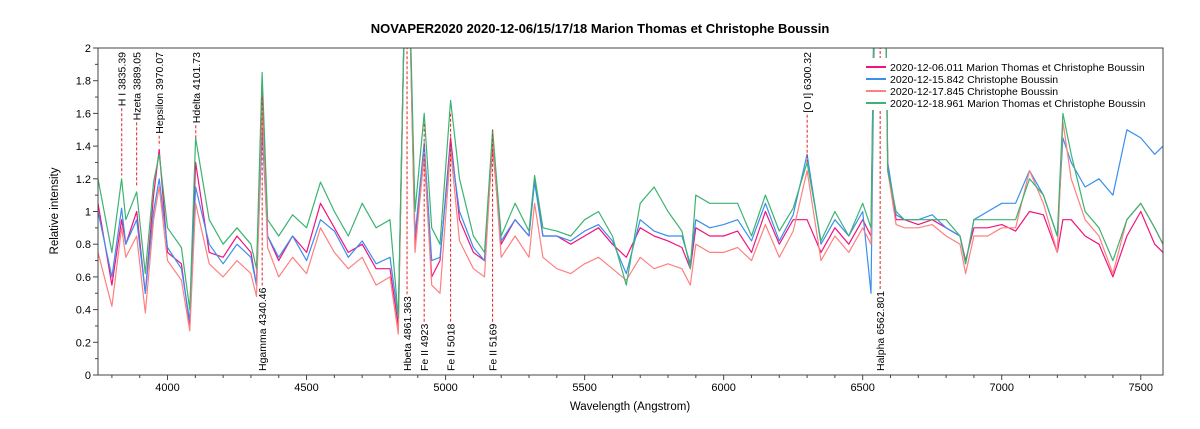  What do you see at coordinates (306, 388) in the screenshot?
I see `x-tick-label: 4500` at bounding box center [306, 388].